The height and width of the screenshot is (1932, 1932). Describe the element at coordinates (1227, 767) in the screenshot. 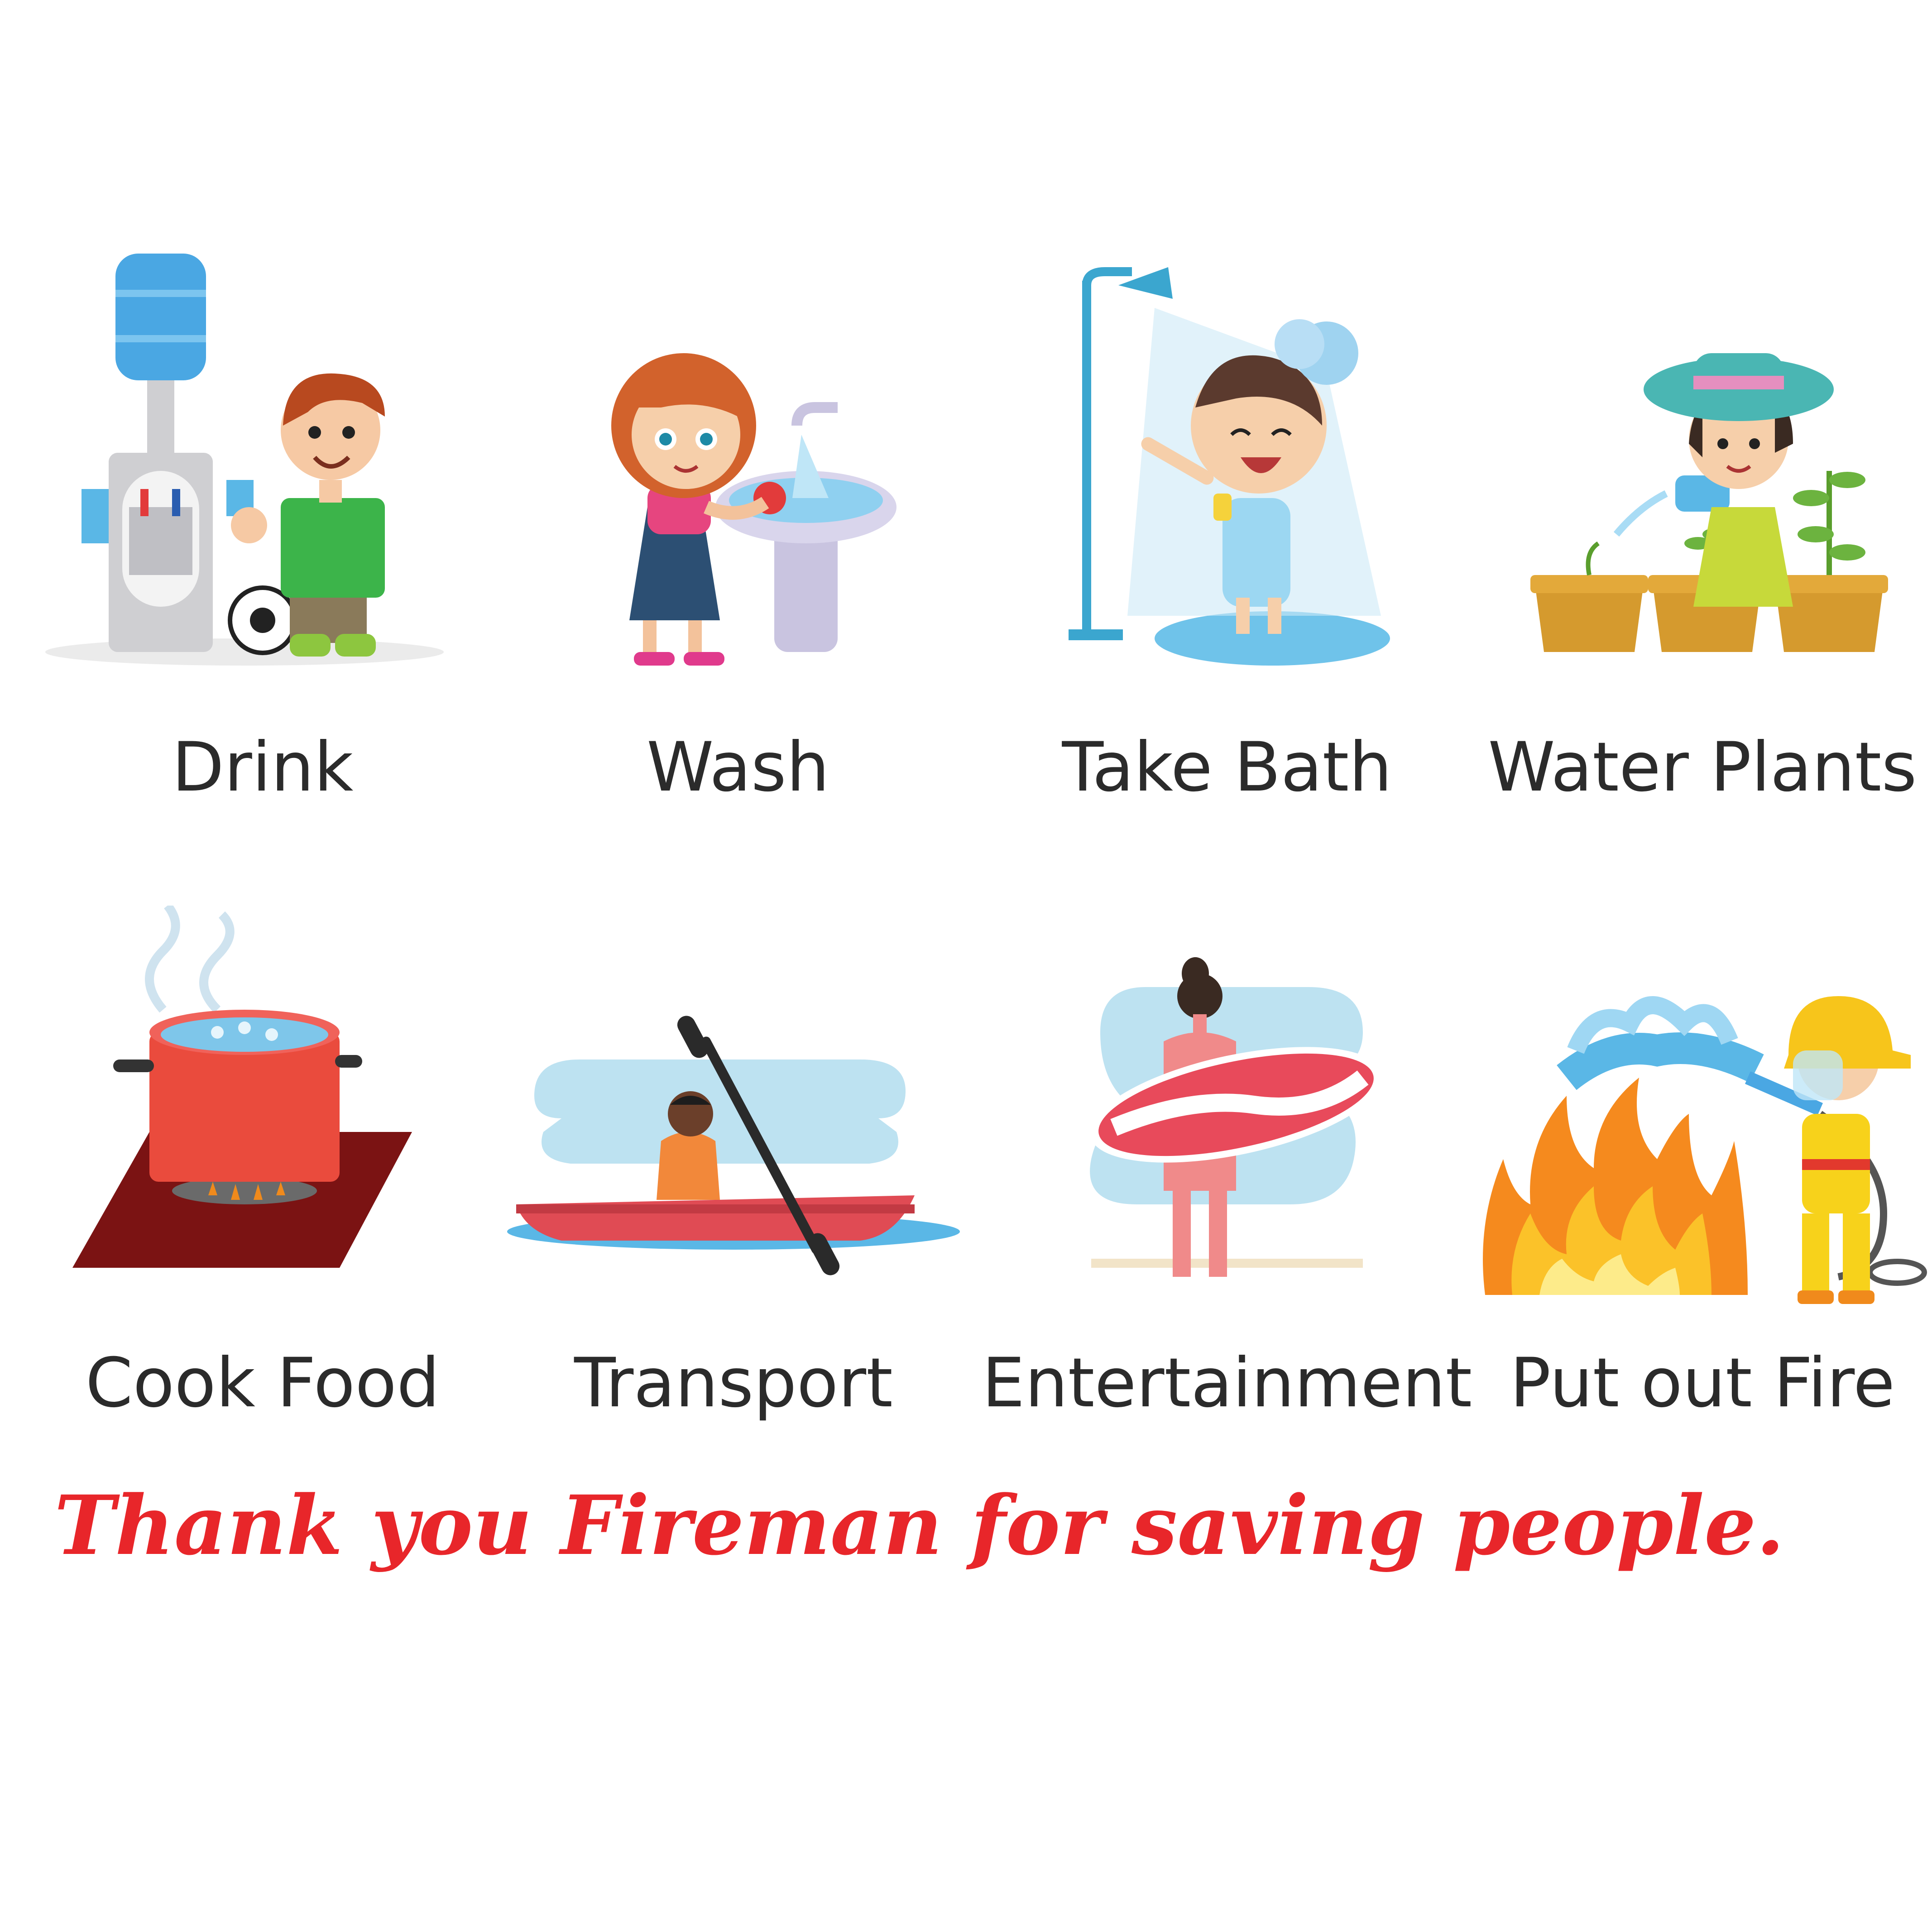

I see `activity-label: Take Bath` at that location.